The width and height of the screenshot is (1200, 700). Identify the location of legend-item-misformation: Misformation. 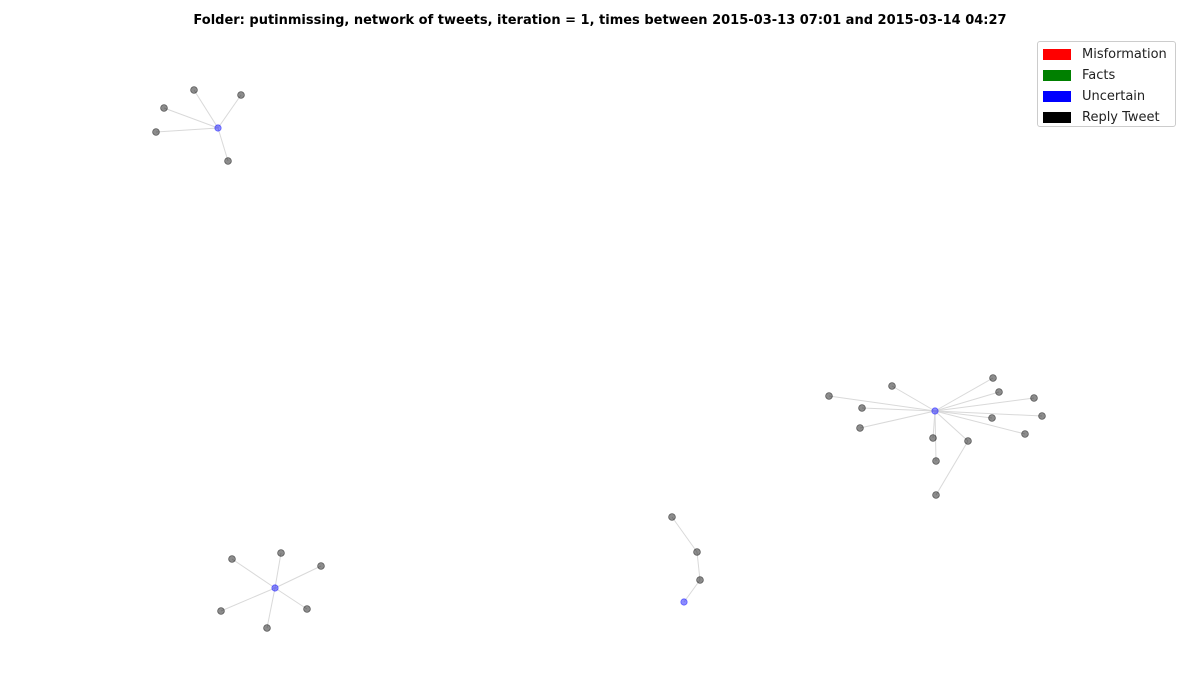
(1105, 54).